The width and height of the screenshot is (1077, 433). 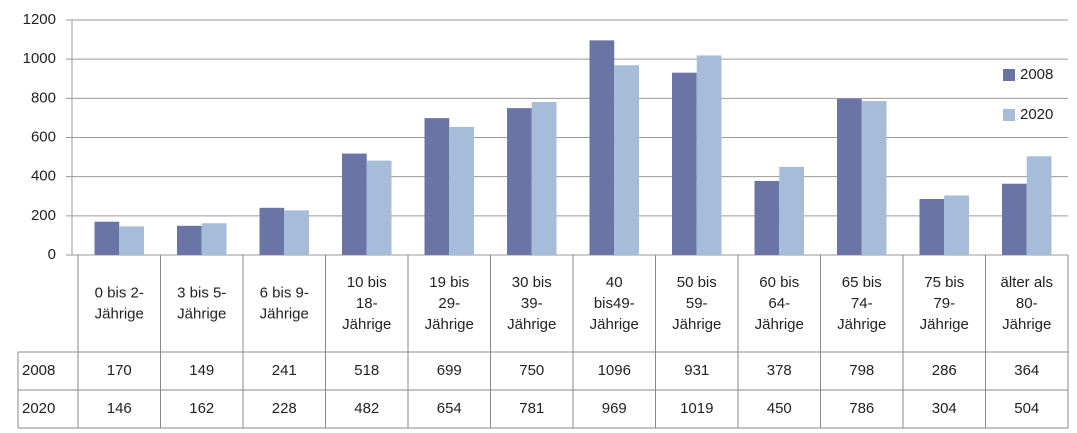 I want to click on table-cell: 969, so click(x=614, y=408).